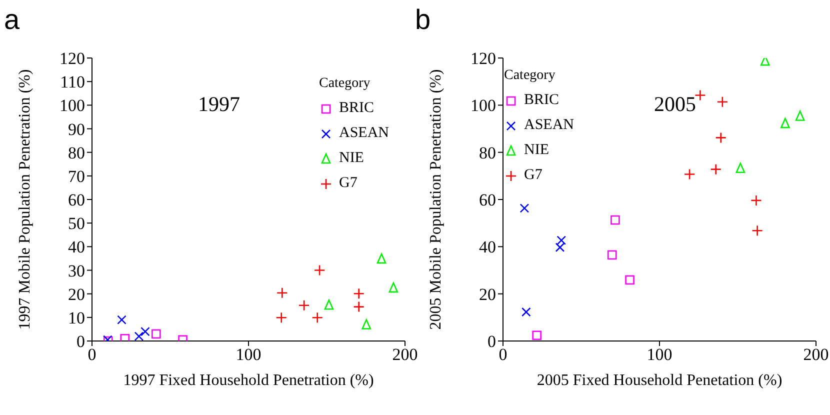 This screenshot has height=415, width=830. What do you see at coordinates (72, 82) in the screenshot?
I see `y-tick-label: 110` at bounding box center [72, 82].